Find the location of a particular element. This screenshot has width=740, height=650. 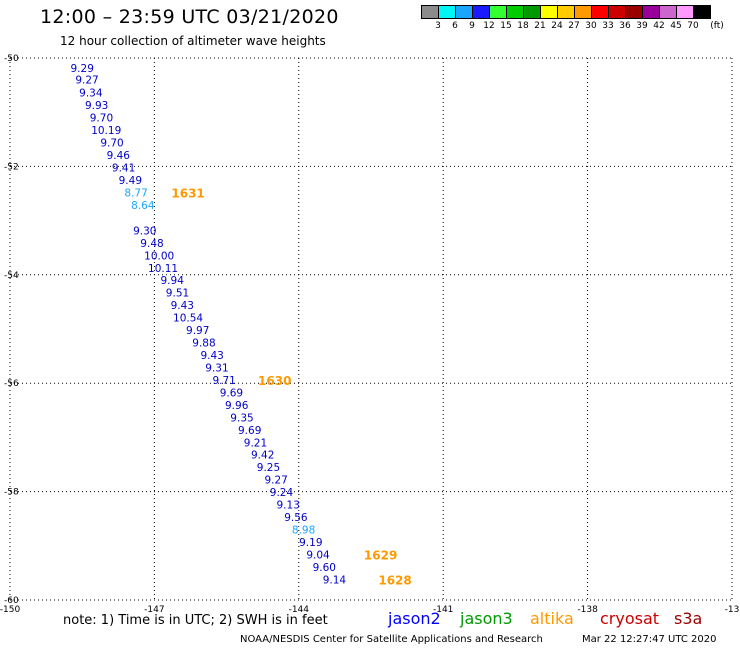

wave-height-point: 8.98 is located at coordinates (303, 531).